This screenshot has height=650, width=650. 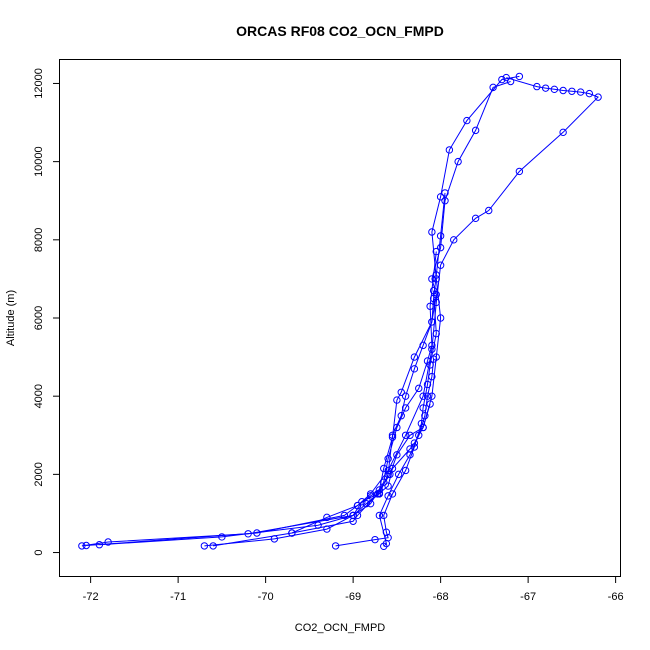 I want to click on y-tick-label: 8000, so click(x=39, y=240).